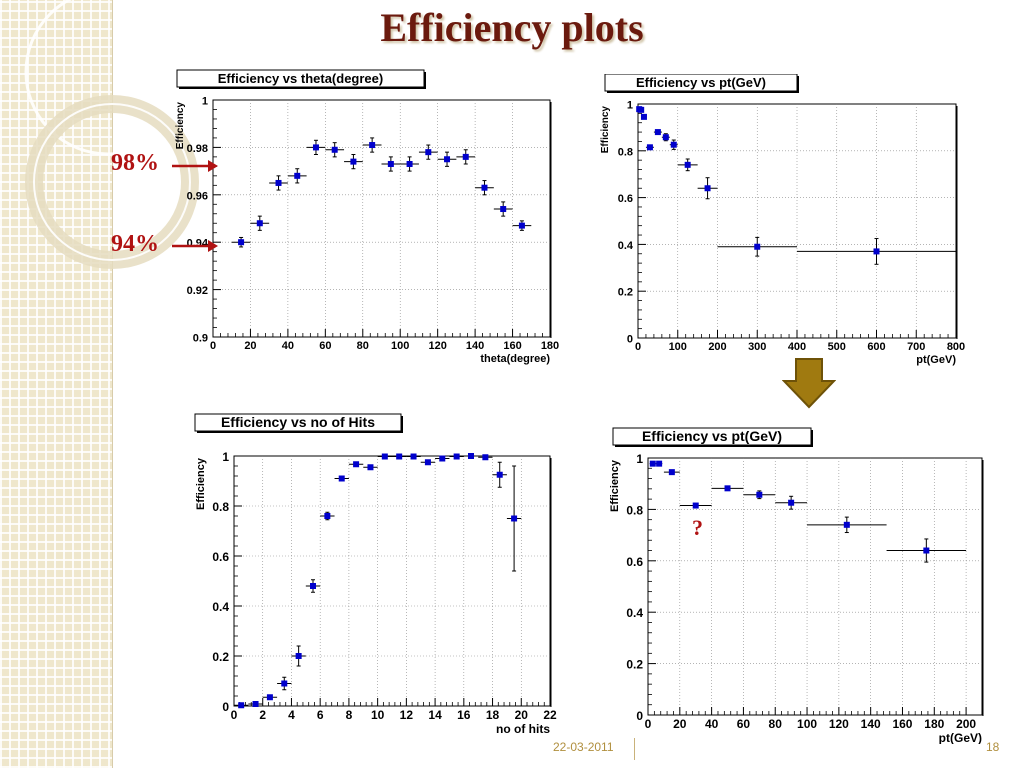 This screenshot has height=768, width=1024. Describe the element at coordinates (902, 724) in the screenshot. I see `x-tick-label: 160` at that location.